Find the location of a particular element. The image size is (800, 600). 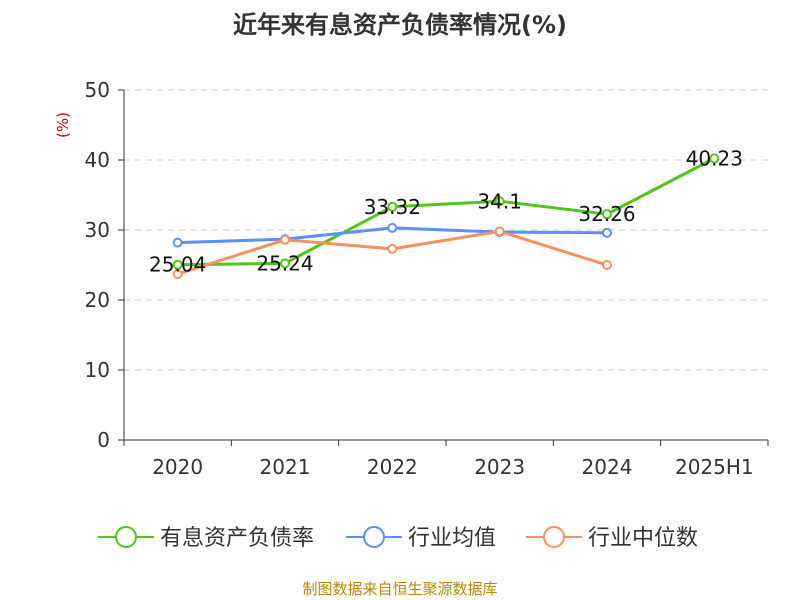

chart-title: 近年来有息资产负债率情况(%) is located at coordinates (400, 25).